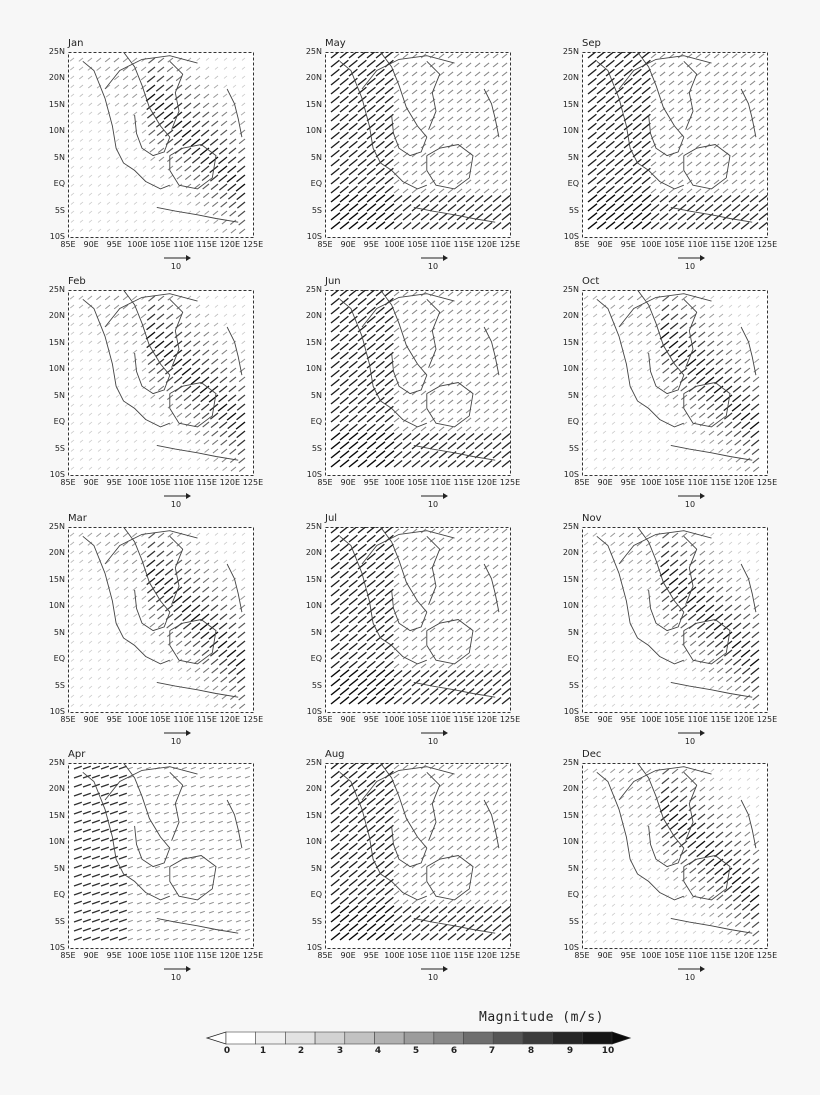 The width and height of the screenshot is (820, 1095). What do you see at coordinates (371, 244) in the screenshot?
I see `lon-tick-label: 95E` at bounding box center [371, 244].